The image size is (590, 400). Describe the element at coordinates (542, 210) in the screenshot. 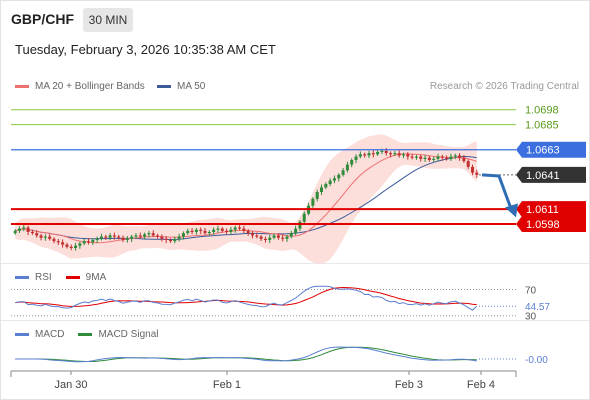

I see `level-label-support: 1.0611` at that location.